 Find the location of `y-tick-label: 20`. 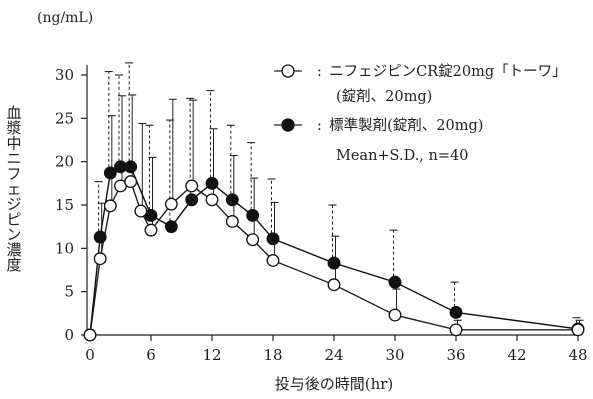

y-tick-label: 20 is located at coordinates (64, 162).